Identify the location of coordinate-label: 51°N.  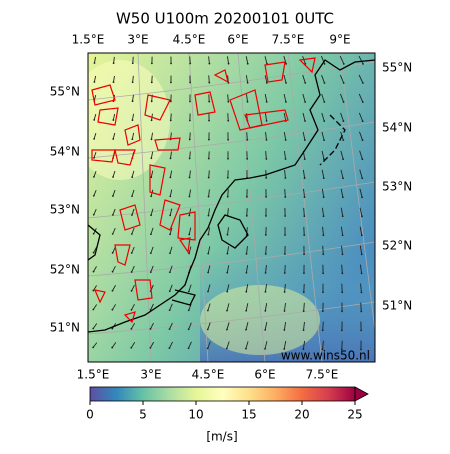
(397, 306).